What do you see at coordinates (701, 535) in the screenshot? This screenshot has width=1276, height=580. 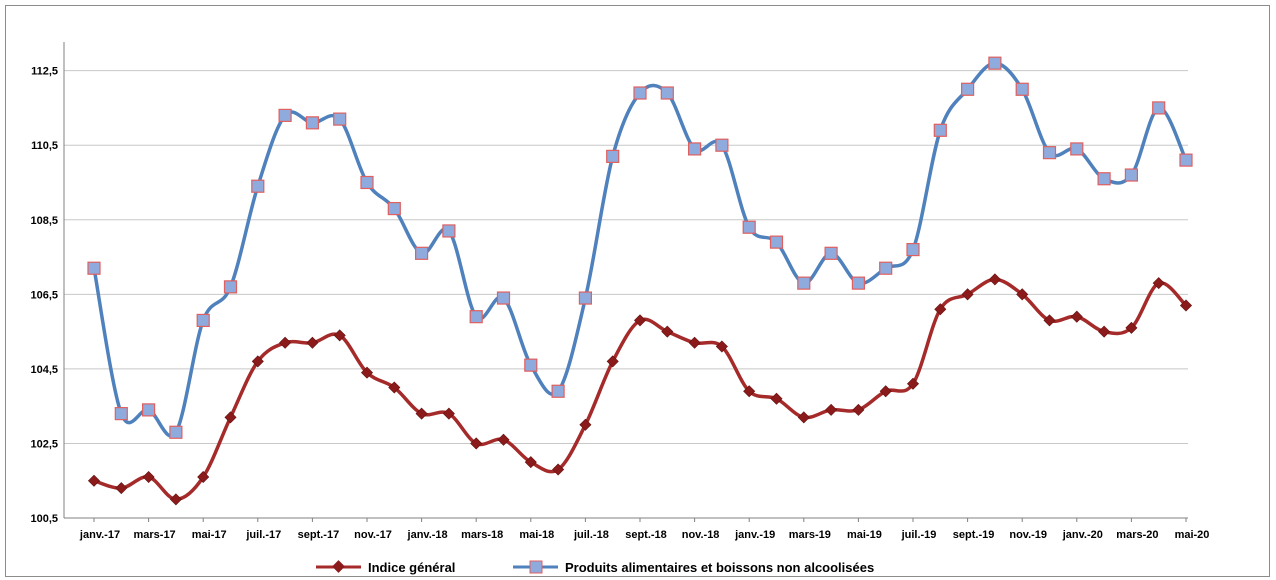 I see `x-tick-label: nov.-18` at bounding box center [701, 535].